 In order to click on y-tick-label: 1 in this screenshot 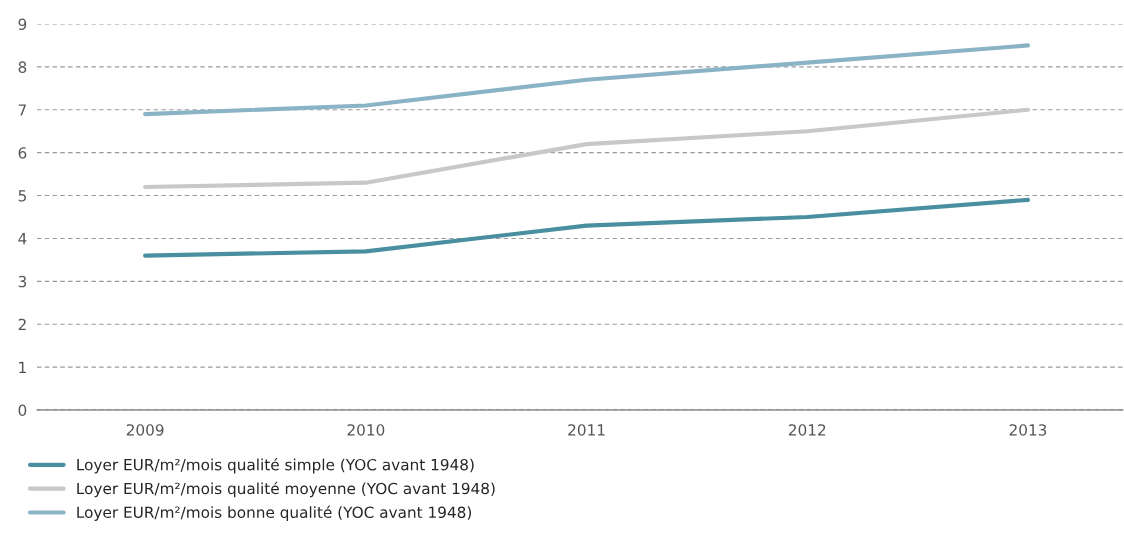, I will do `click(22, 367)`.